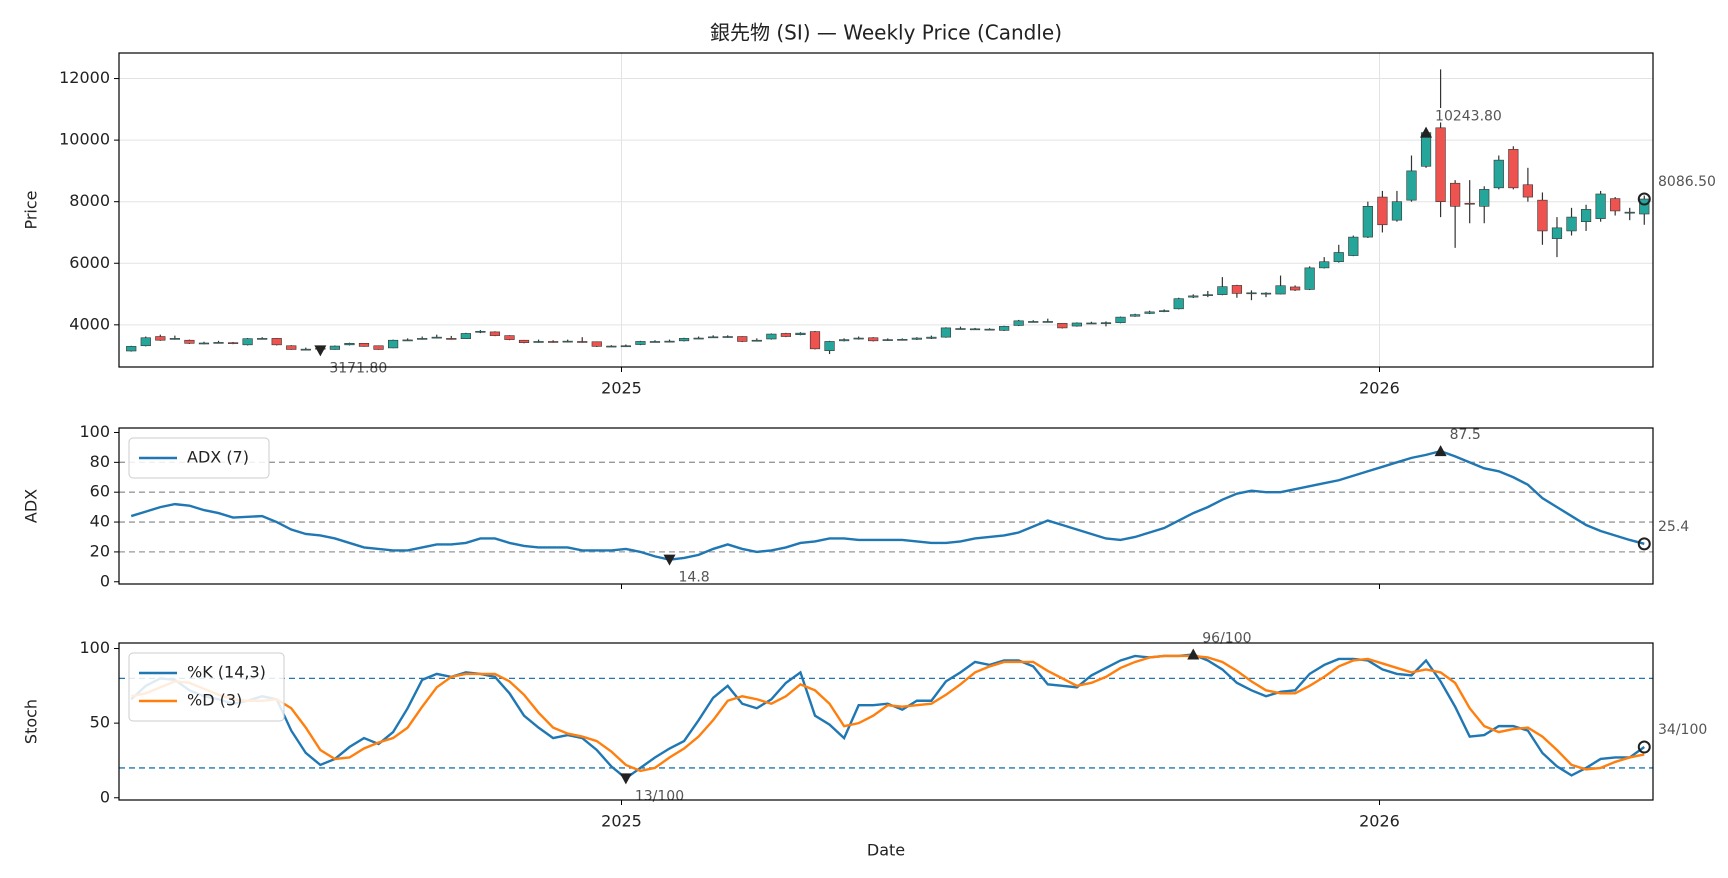 This screenshot has width=1728, height=878. I want to click on annotation-label: 13/100, so click(659, 796).